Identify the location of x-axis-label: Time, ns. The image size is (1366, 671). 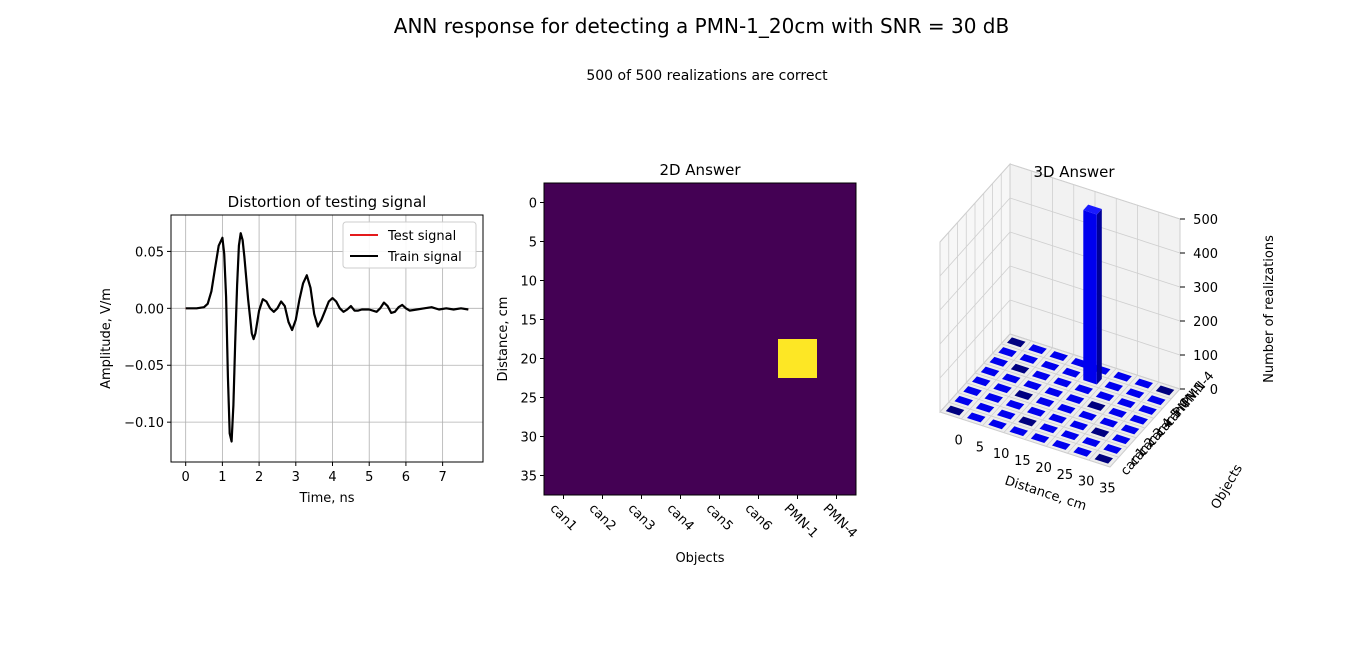
(326, 498).